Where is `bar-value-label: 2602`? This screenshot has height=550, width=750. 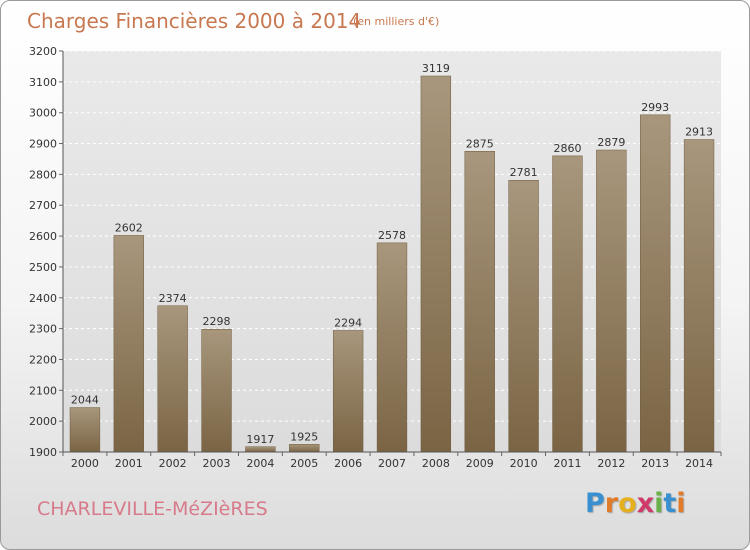 bar-value-label: 2602 is located at coordinates (129, 227).